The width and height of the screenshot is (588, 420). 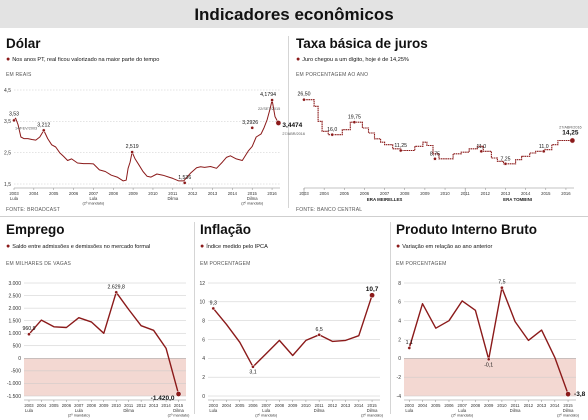 What do you see at coordinates (293, 134) in the screenshot?
I see `dolar-annotation: 27/ABR/2016` at bounding box center [293, 134].